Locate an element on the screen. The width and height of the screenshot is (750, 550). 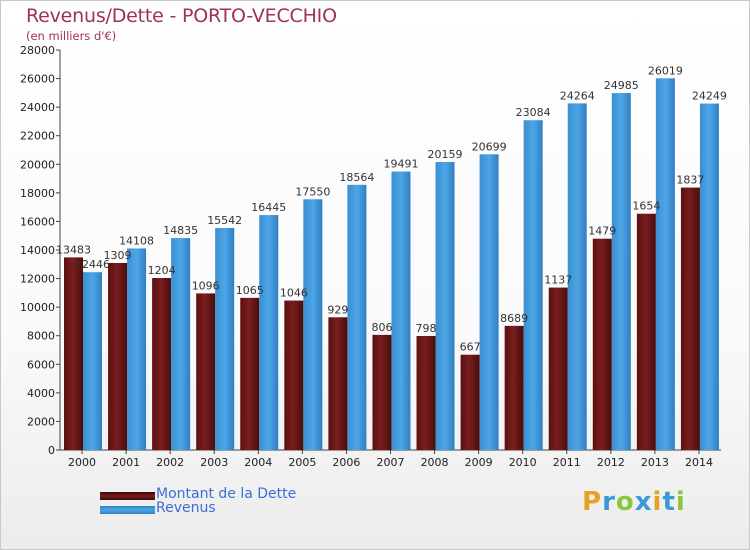
proxiti-logo: Proxiti is located at coordinates (634, 502).